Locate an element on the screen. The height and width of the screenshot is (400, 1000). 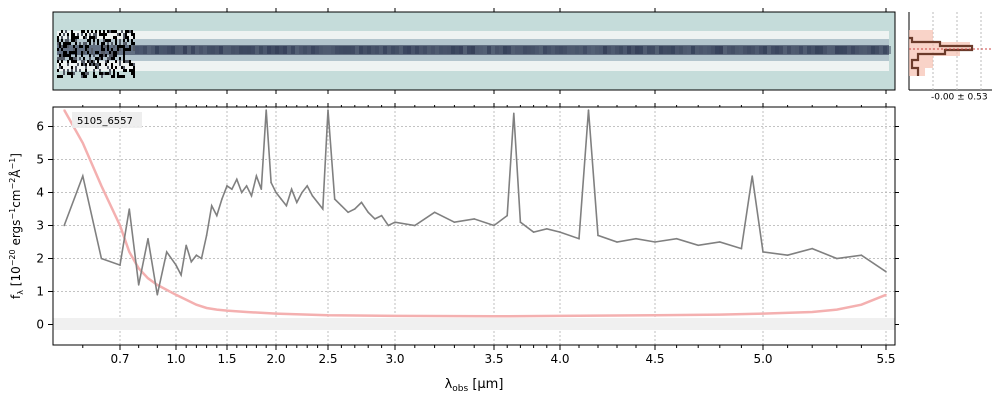
x-tick-label: 3.0 is located at coordinates (394, 359).